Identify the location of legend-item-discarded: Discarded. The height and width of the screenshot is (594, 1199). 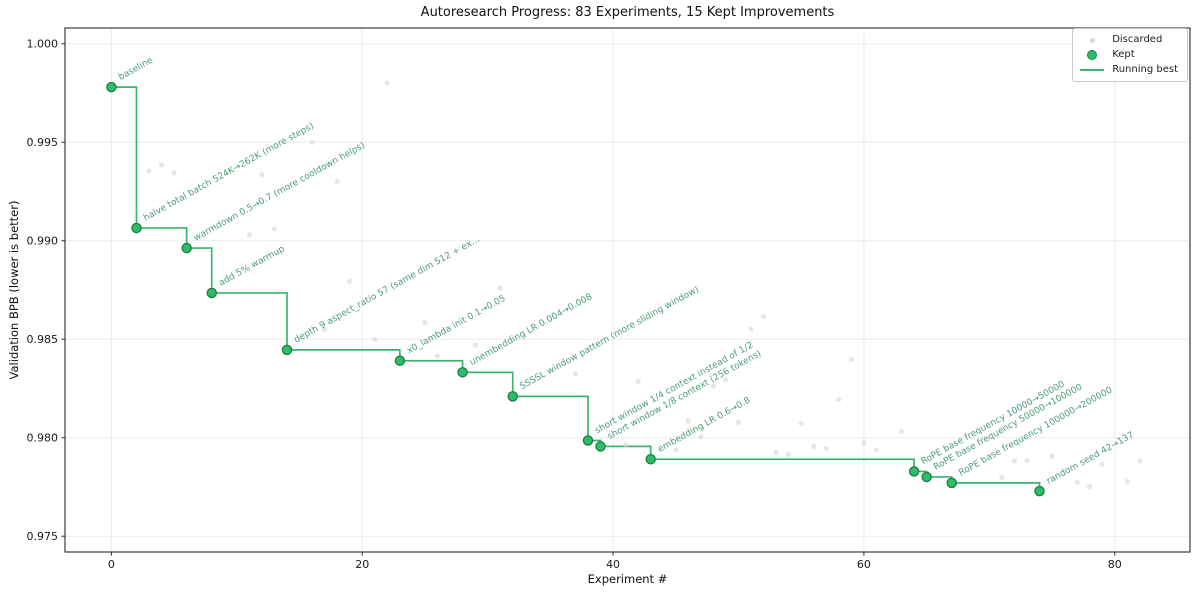
(1128, 40).